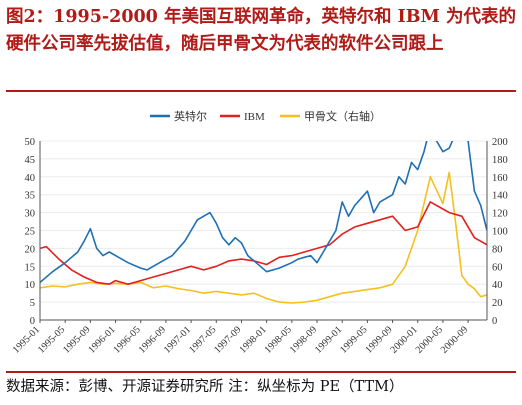 This screenshot has height=405, width=522. I want to click on y-tick-label-right: 60, so click(497, 267).